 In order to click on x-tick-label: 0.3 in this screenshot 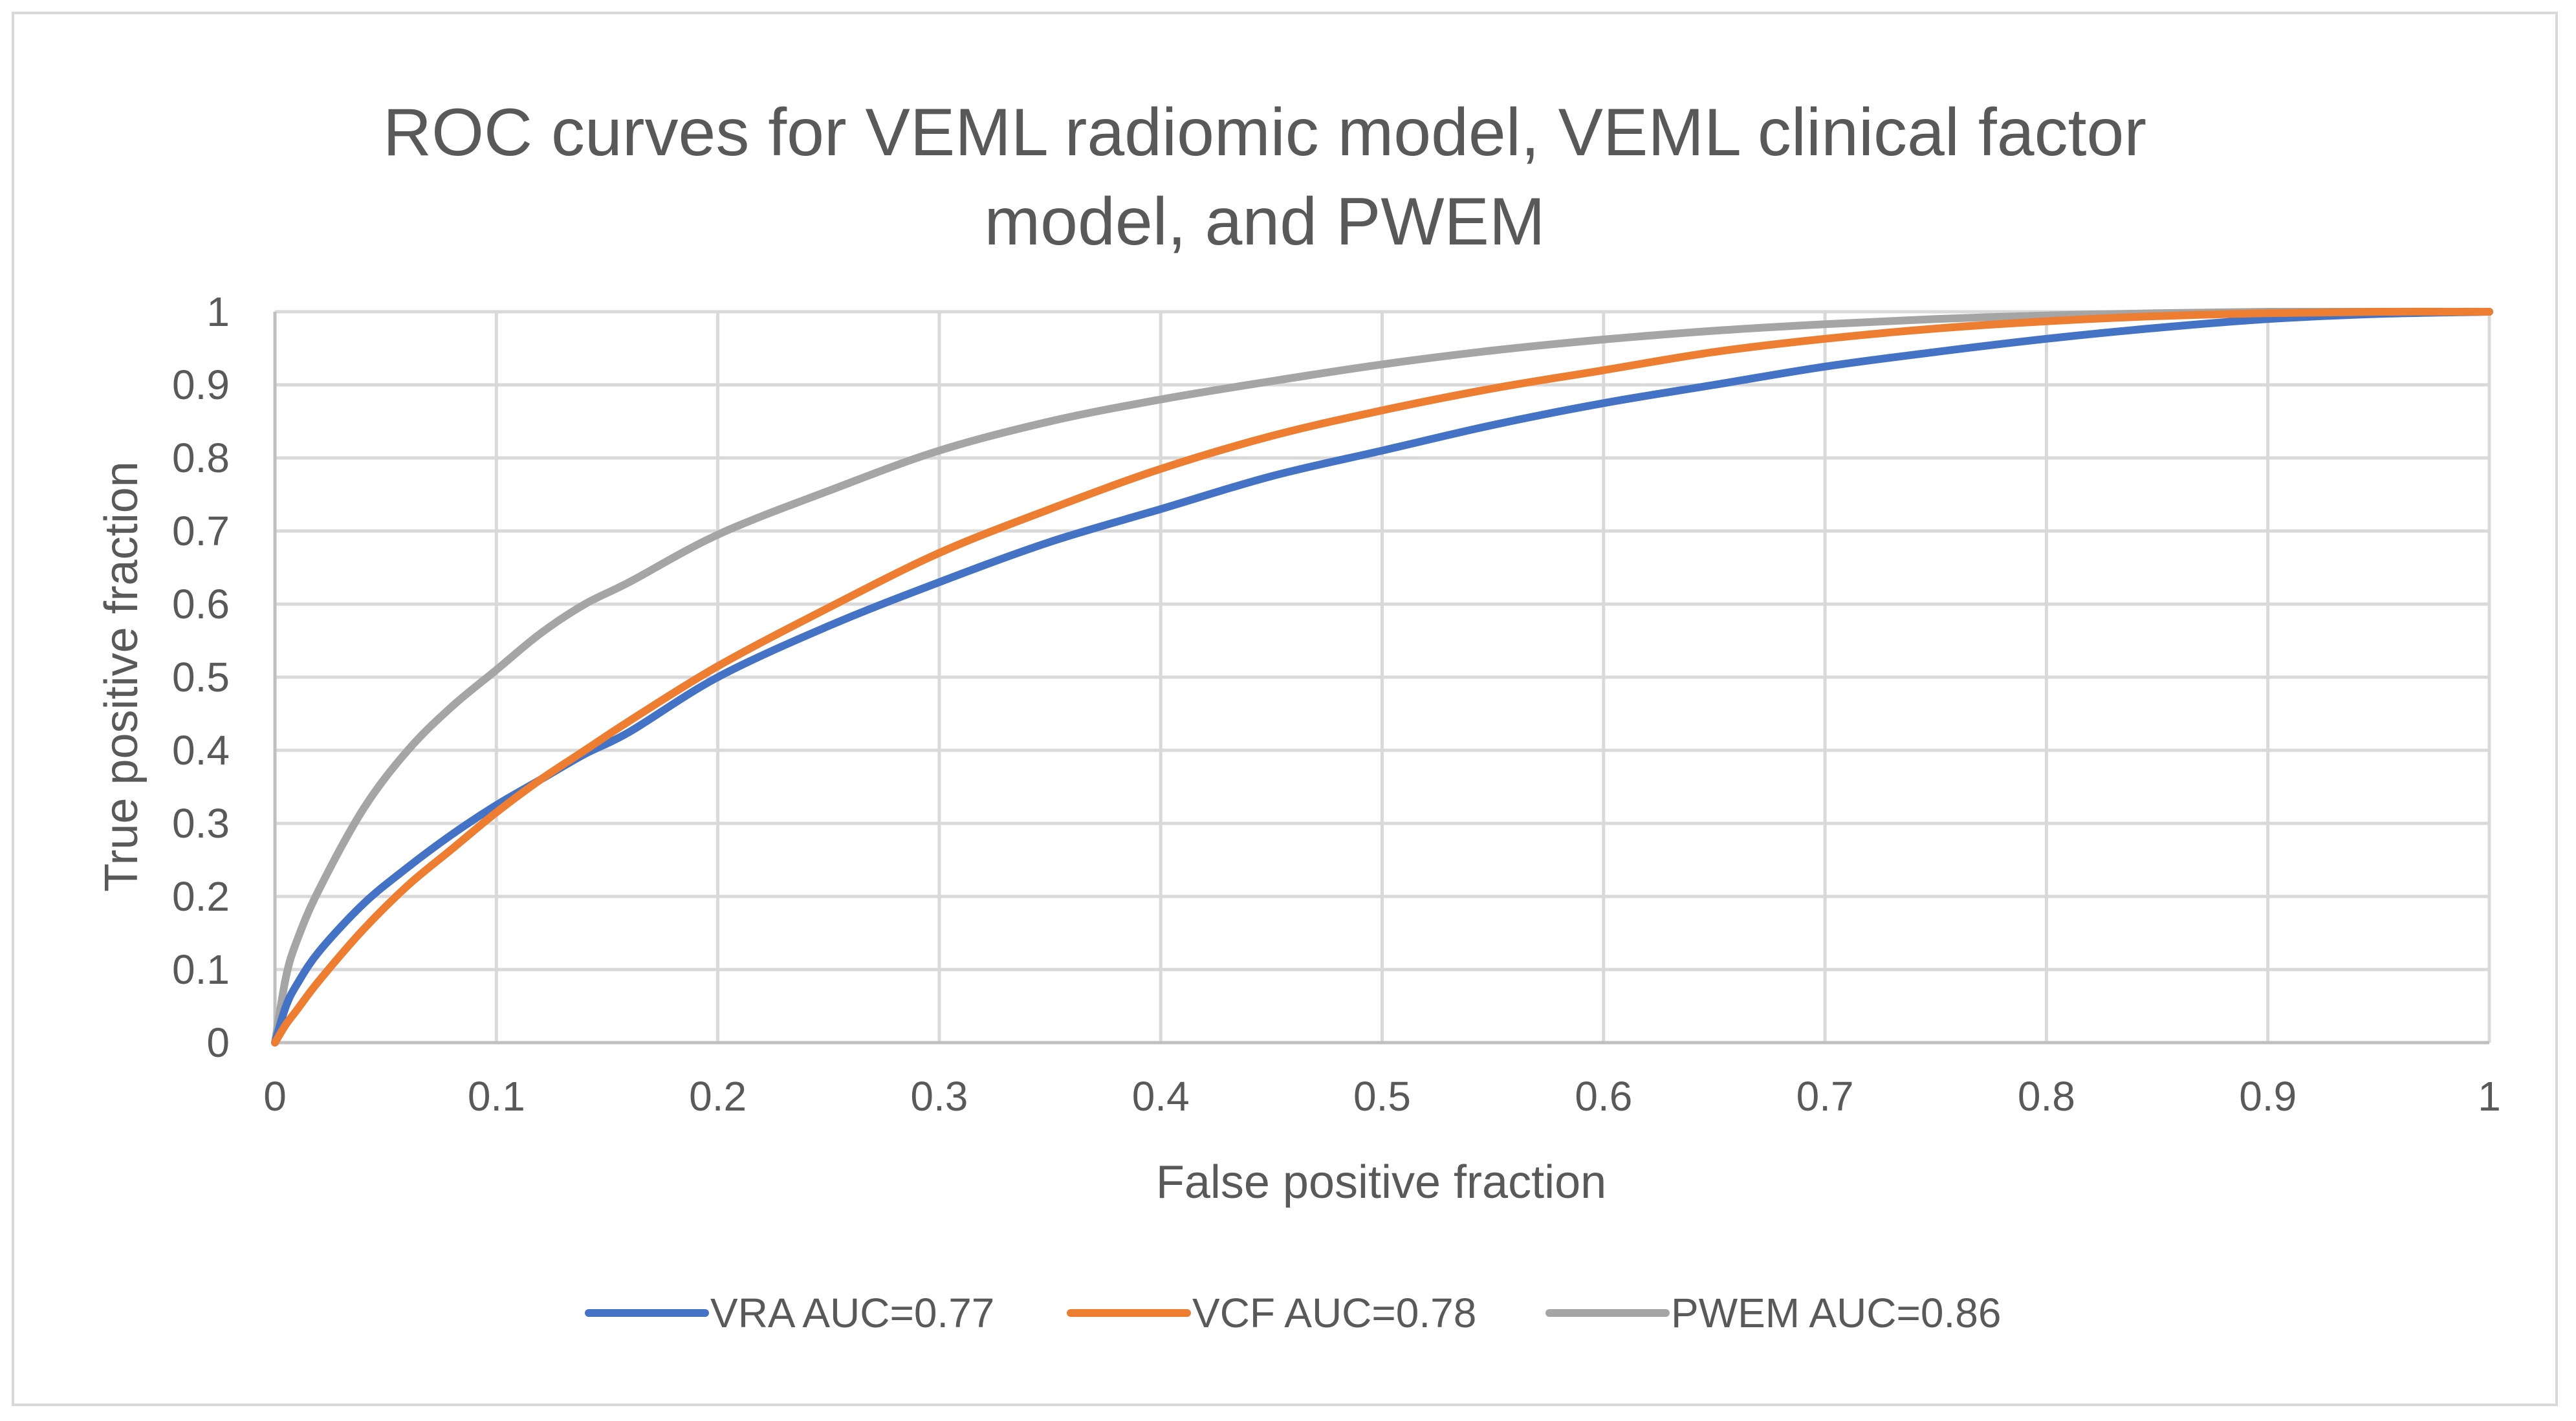, I will do `click(939, 1096)`.